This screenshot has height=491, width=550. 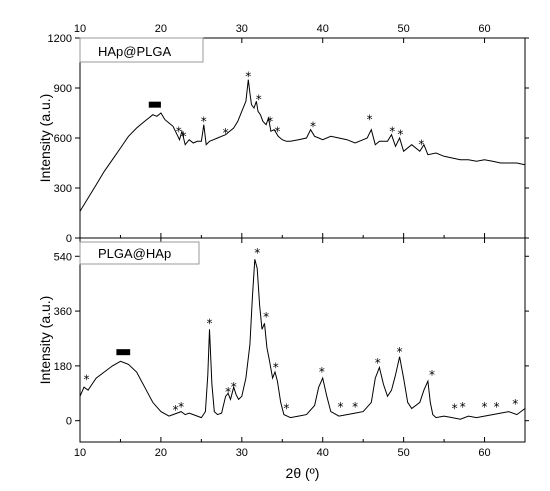 What do you see at coordinates (134, 51) in the screenshot?
I see `legend-label: HAp@PLGA` at bounding box center [134, 51].